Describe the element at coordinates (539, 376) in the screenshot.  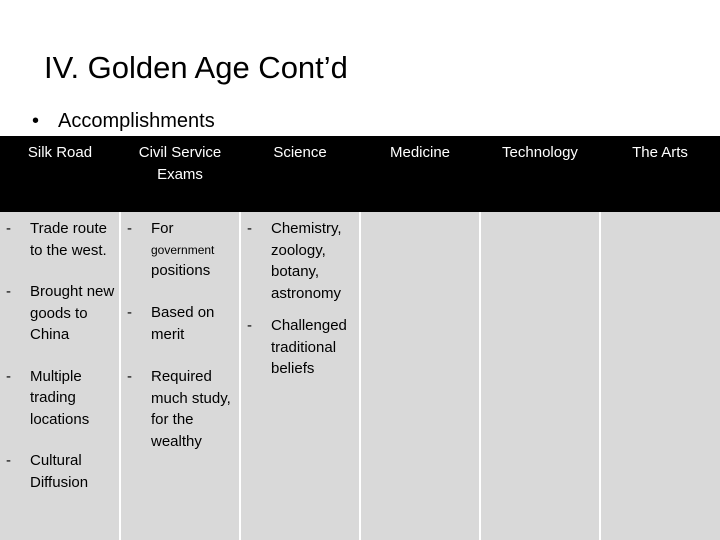
I see `cell-technology` at that location.